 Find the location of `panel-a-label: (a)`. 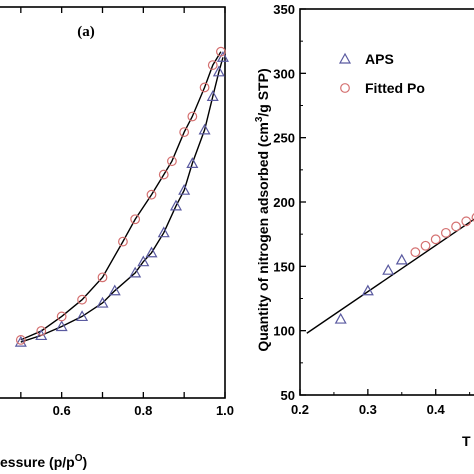

panel-a-label: (a) is located at coordinates (86, 32).